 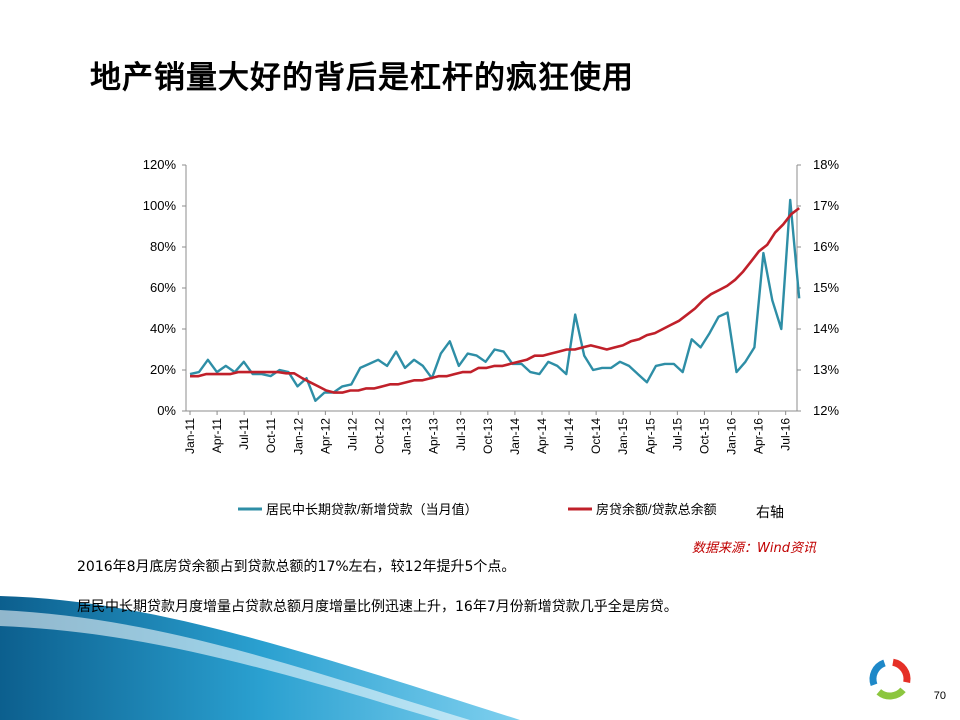 I want to click on right-tick-label: 14%, so click(x=826, y=328).